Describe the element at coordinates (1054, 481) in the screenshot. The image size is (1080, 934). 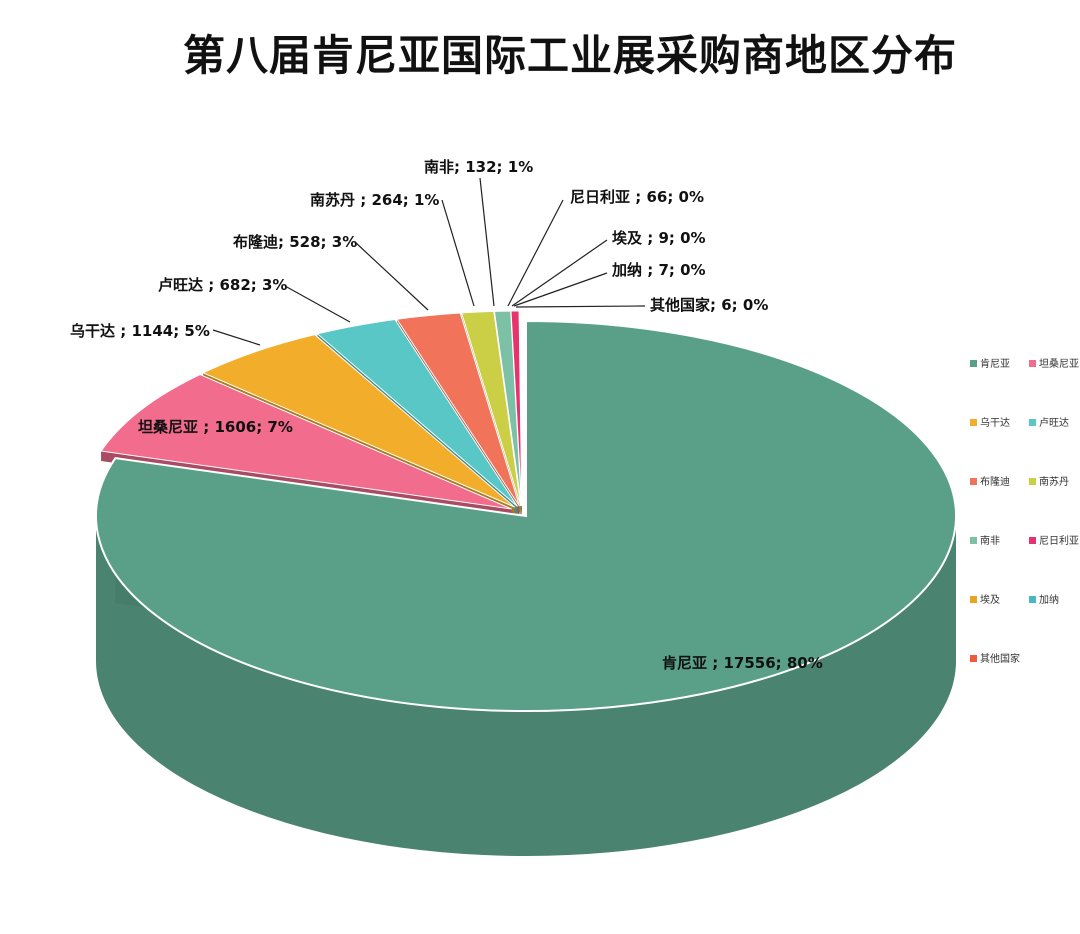
I see `legend-label-5: 南苏丹` at that location.